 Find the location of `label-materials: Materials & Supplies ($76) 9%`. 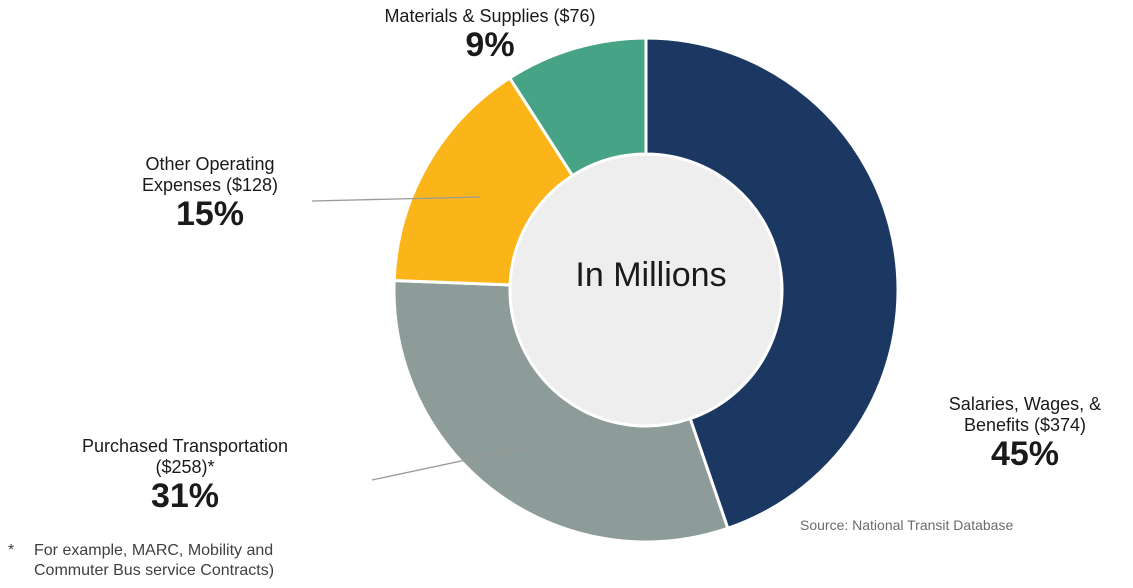

label-materials: Materials & Supplies ($76) 9% is located at coordinates (490, 35).